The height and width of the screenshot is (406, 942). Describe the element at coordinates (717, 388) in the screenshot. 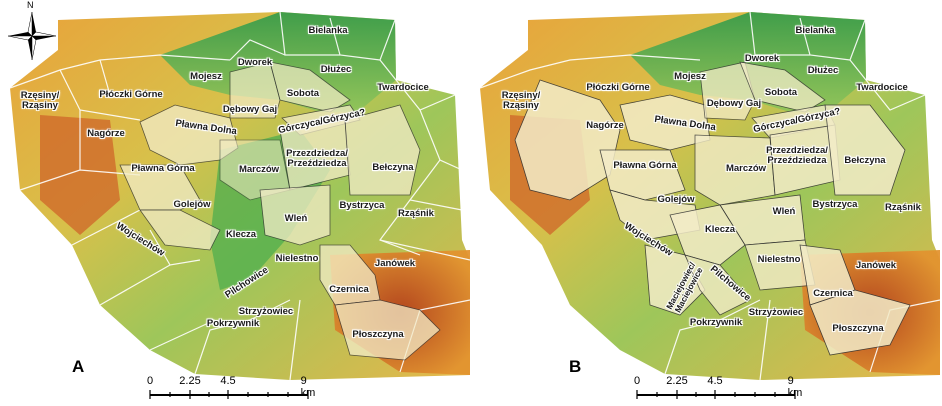

I see `scale-bar-b: 0 2.25 4.5 9 km` at that location.